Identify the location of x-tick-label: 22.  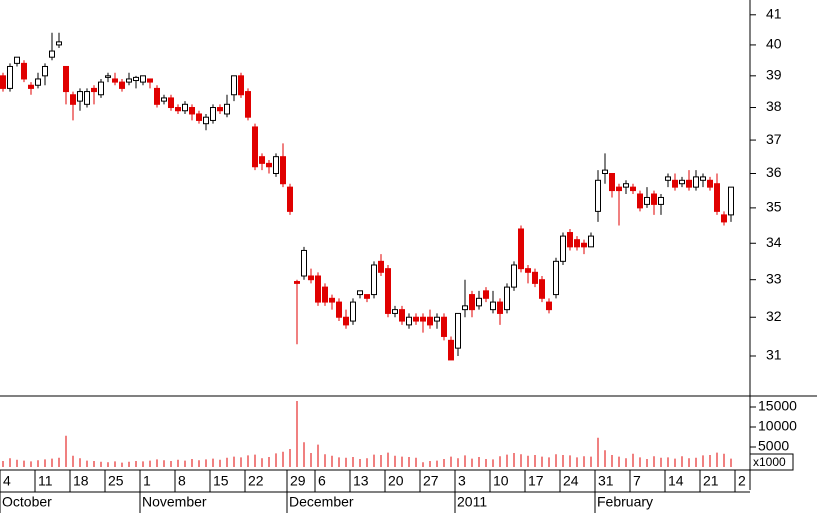
(256, 481).